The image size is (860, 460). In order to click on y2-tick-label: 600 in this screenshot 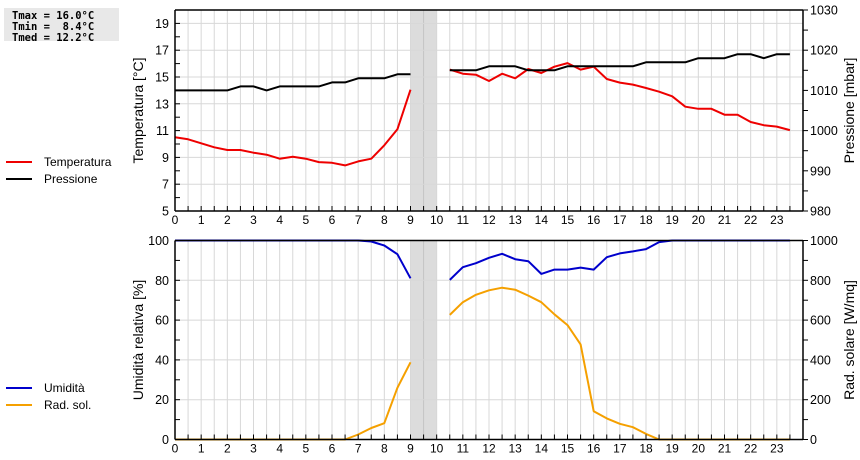, I will do `click(820, 321)`.